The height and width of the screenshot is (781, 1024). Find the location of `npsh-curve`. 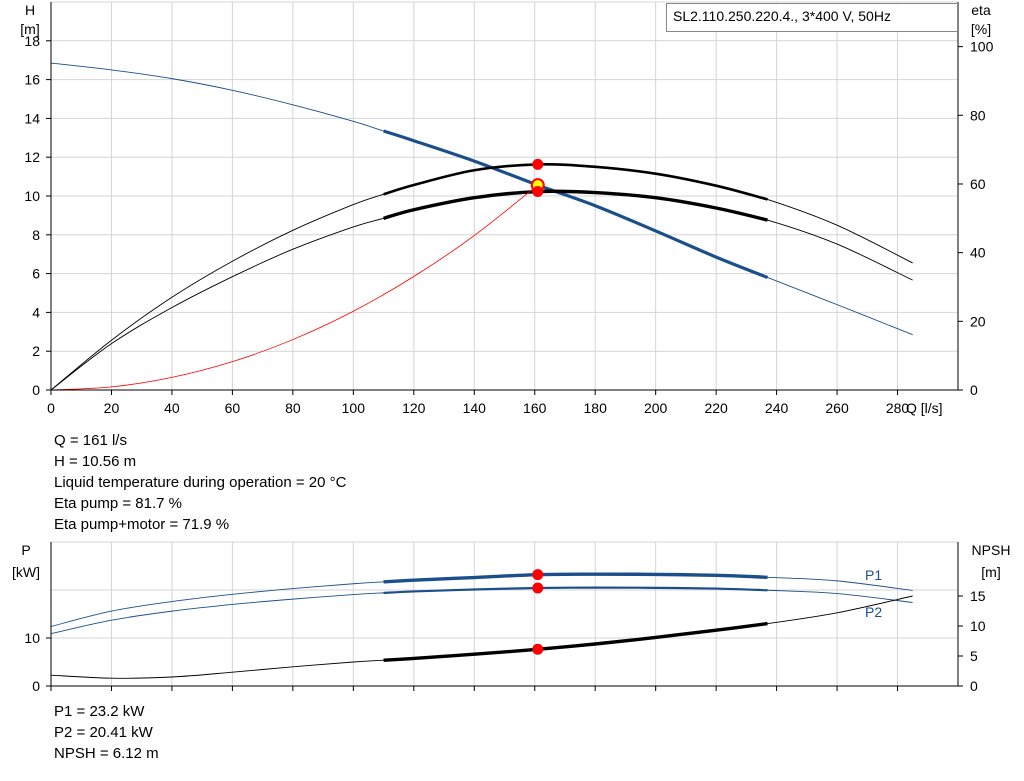

npsh-curve is located at coordinates (481, 637).